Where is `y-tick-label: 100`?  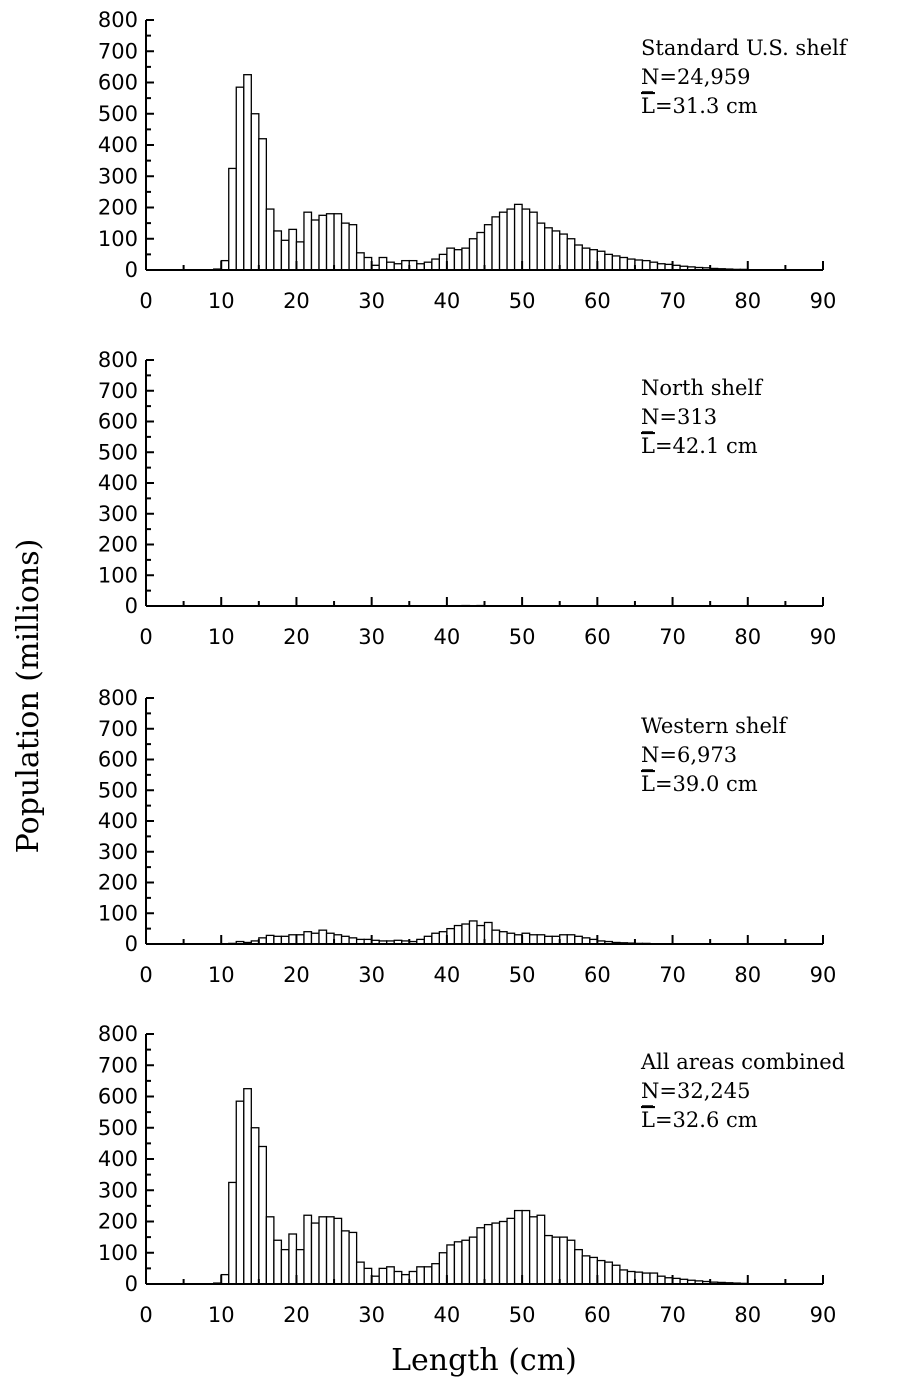 y-tick-label: 100 is located at coordinates (118, 575).